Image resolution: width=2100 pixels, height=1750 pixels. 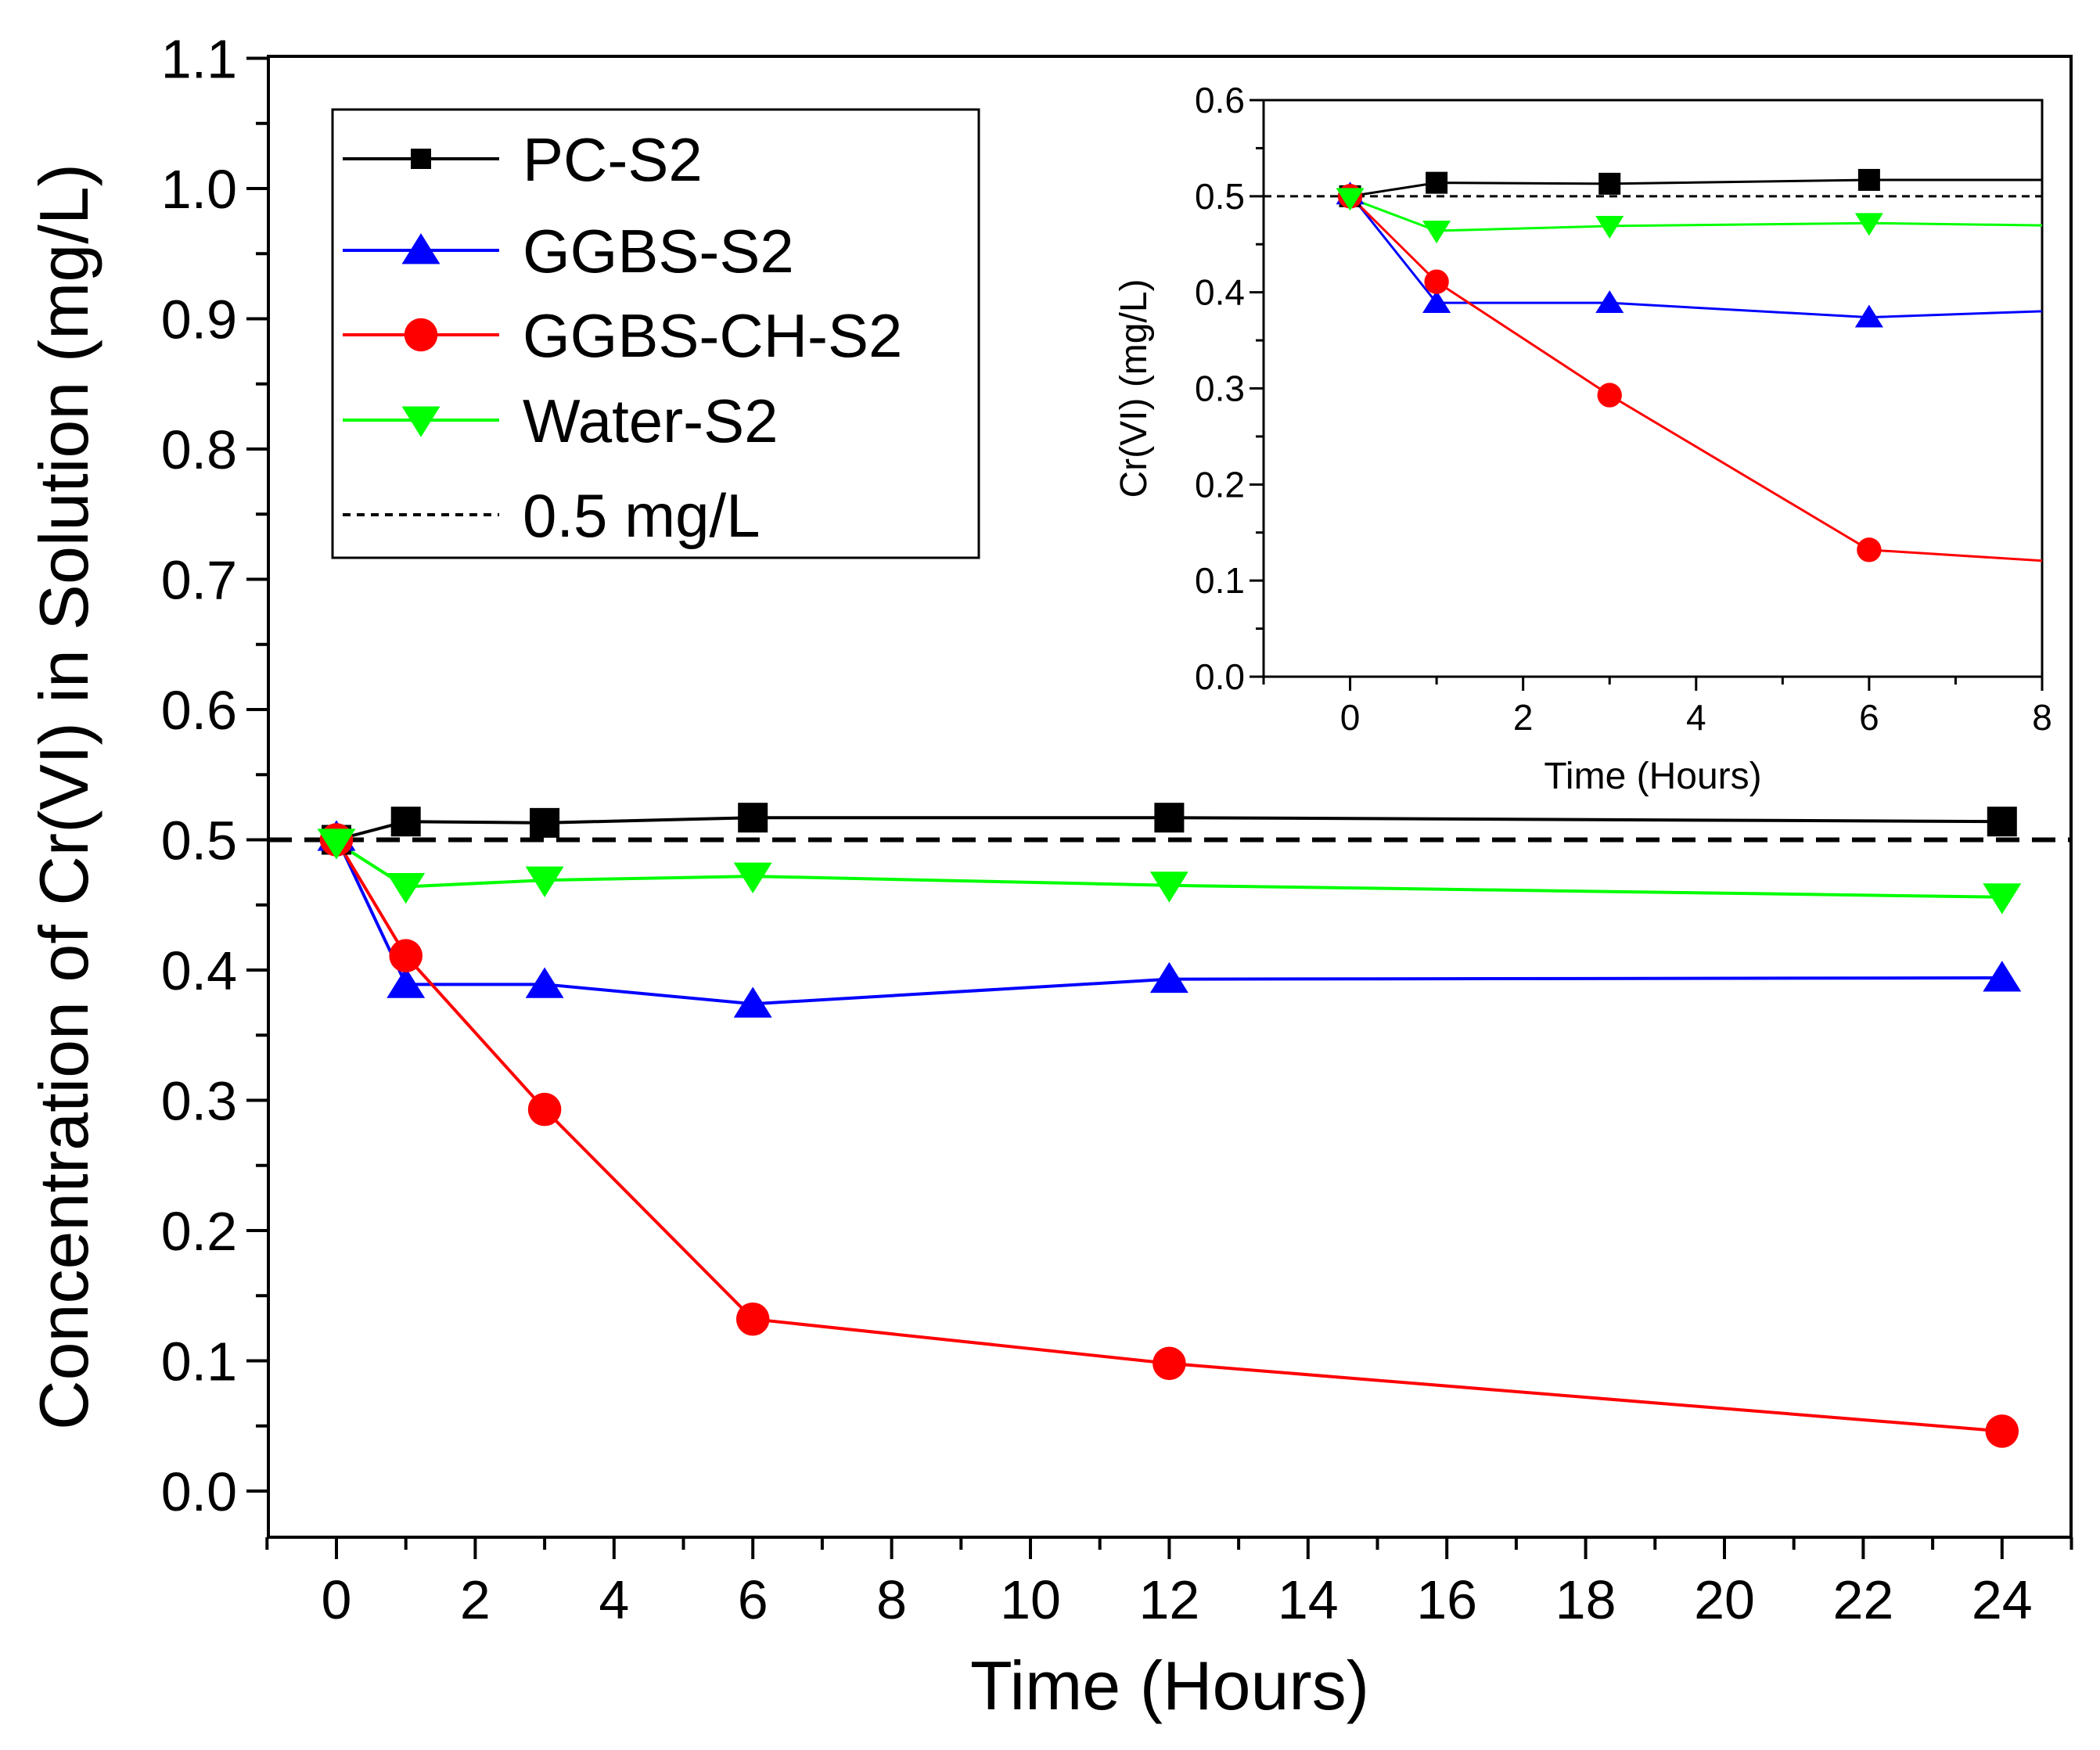 I want to click on x-tick-label: 0, so click(x=337, y=1599).